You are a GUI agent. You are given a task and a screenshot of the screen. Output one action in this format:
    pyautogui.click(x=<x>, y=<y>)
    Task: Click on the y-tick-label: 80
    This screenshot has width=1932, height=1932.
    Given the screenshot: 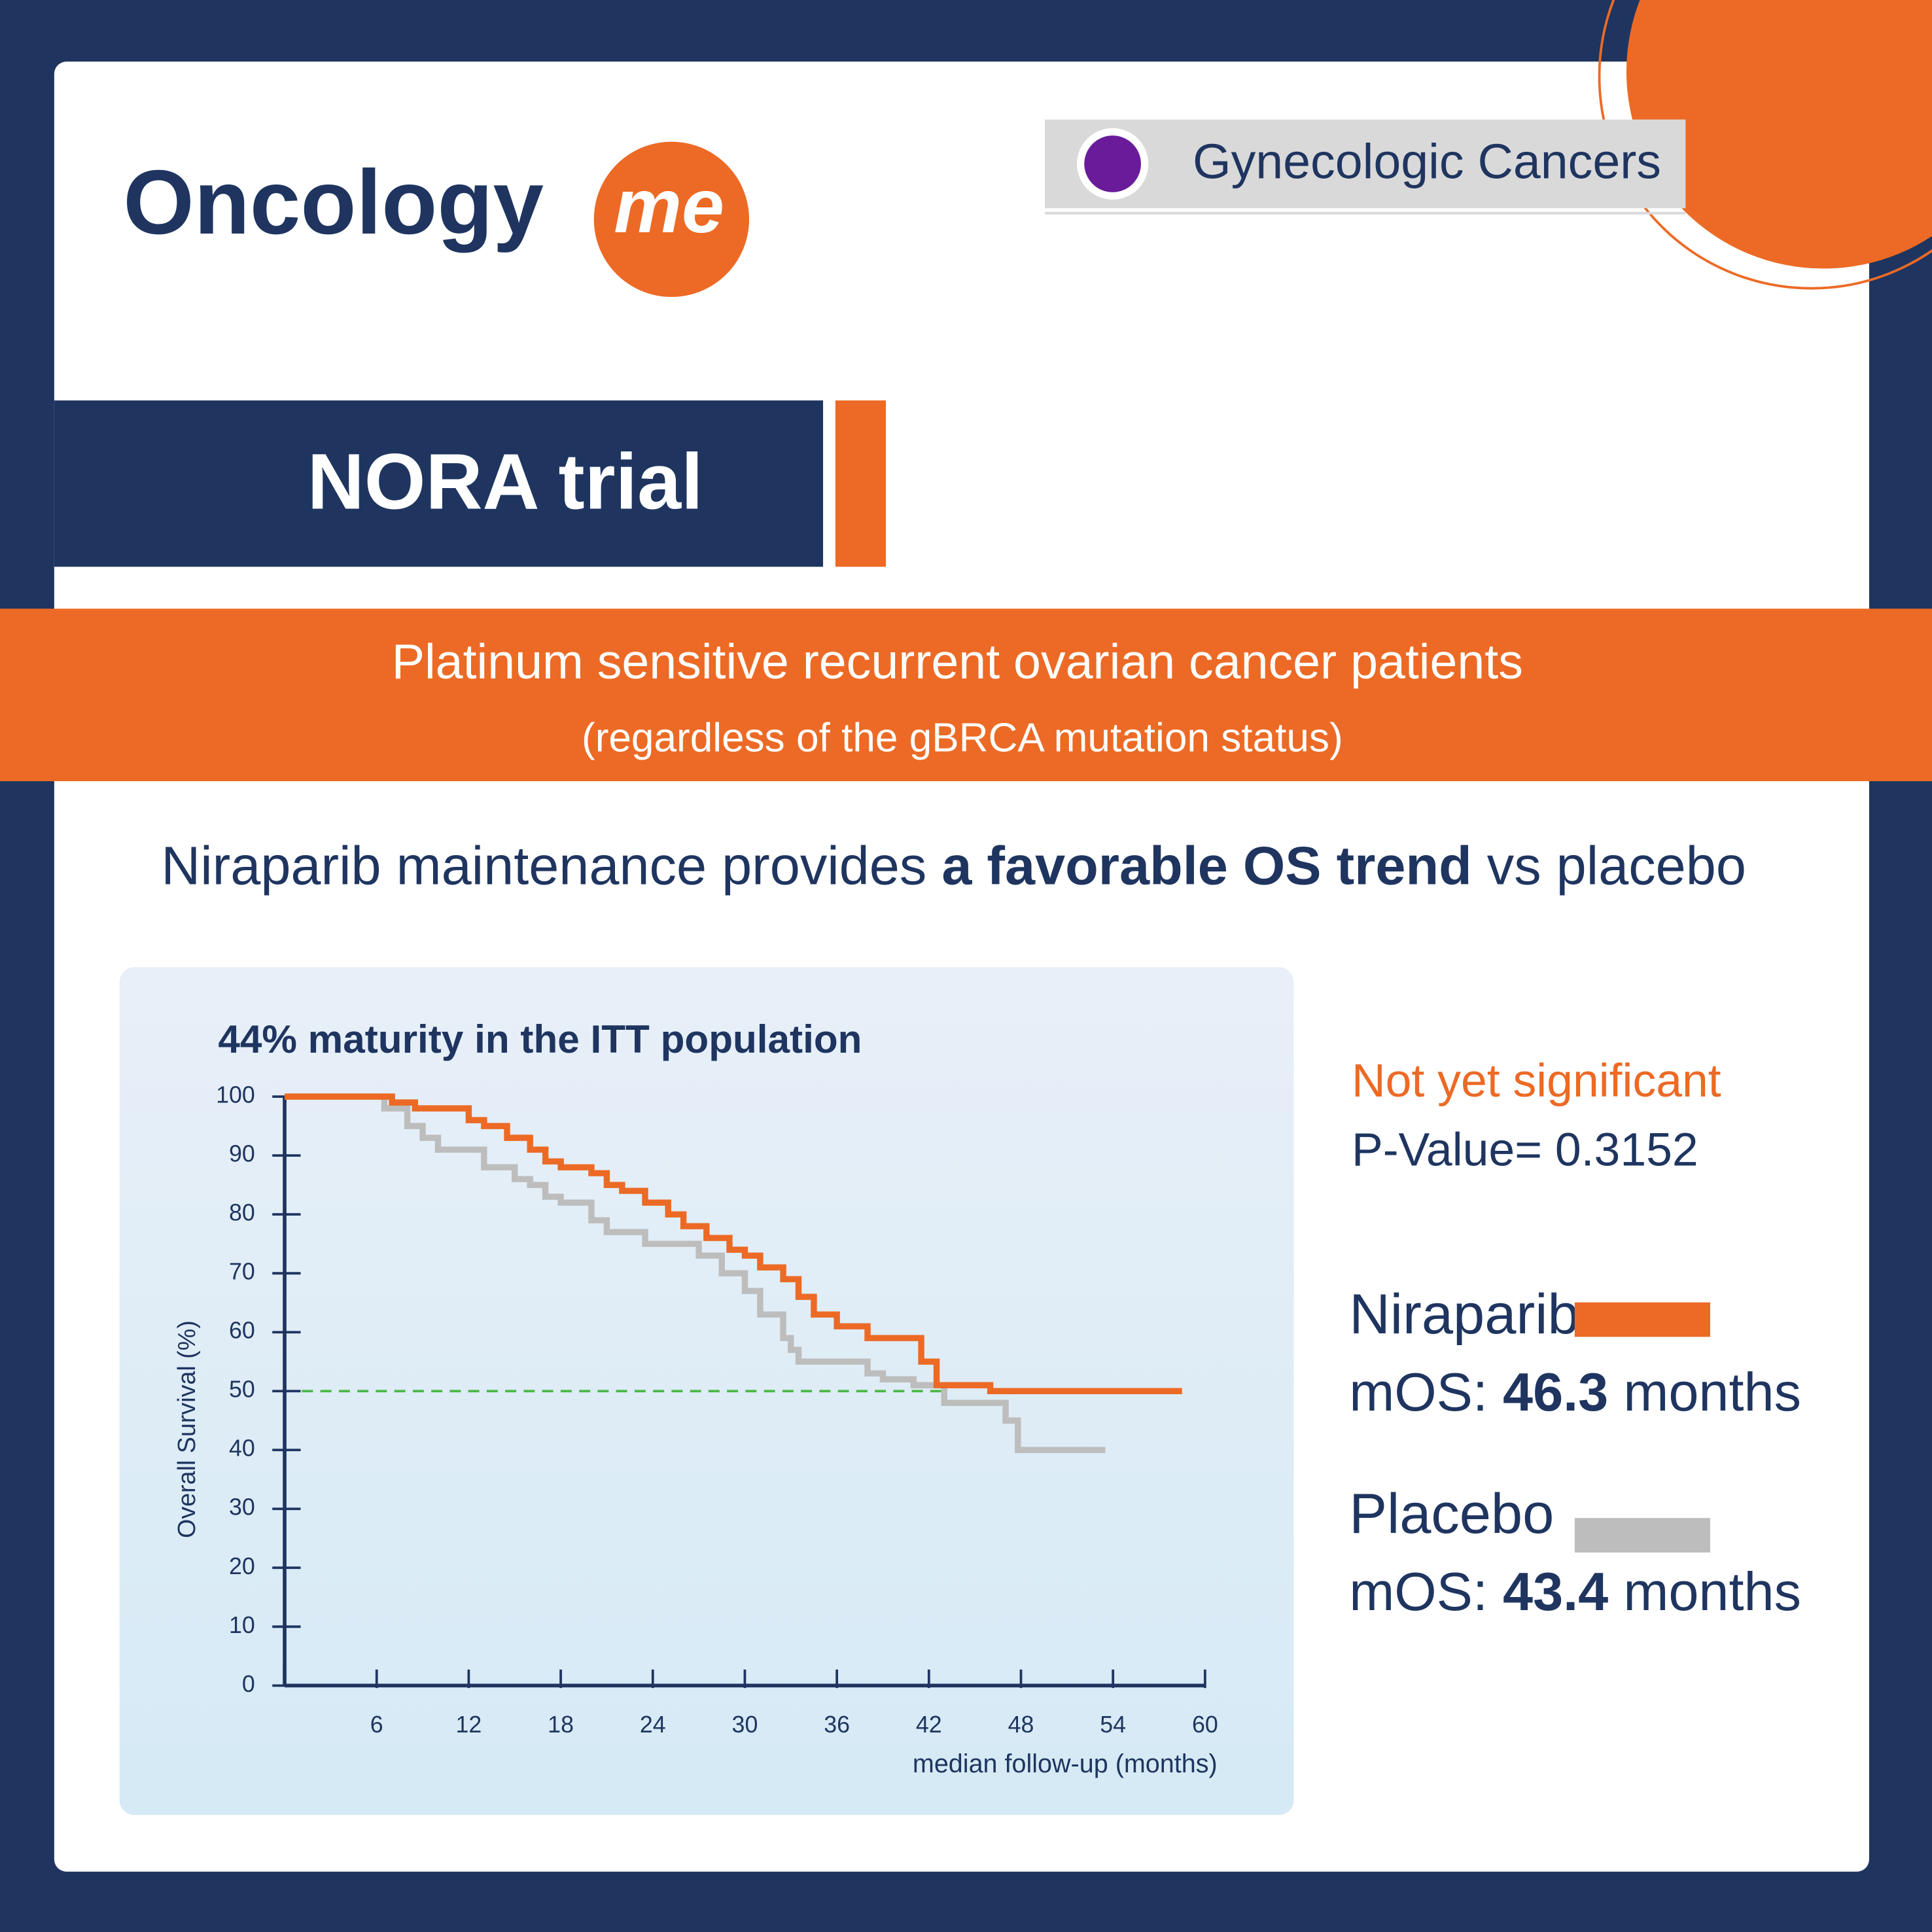 What is the action you would take?
    pyautogui.click(x=242, y=1213)
    